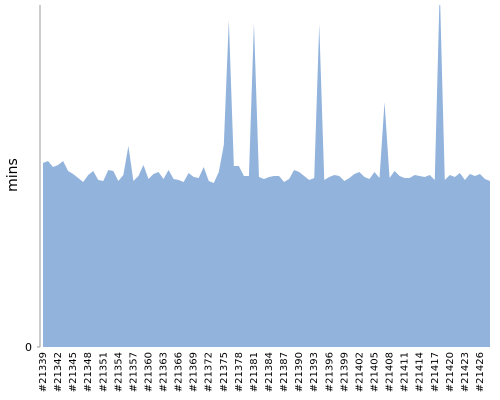 This screenshot has height=400, width=500. Describe the element at coordinates (164, 372) in the screenshot. I see `x-tick-label: #21363` at that location.